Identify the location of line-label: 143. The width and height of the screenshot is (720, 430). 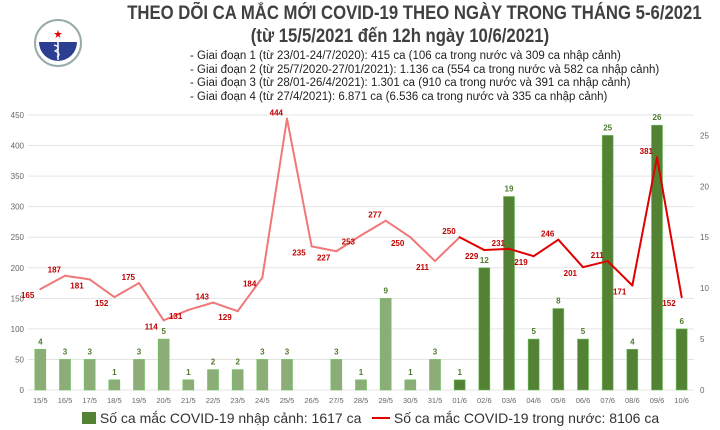
(203, 297).